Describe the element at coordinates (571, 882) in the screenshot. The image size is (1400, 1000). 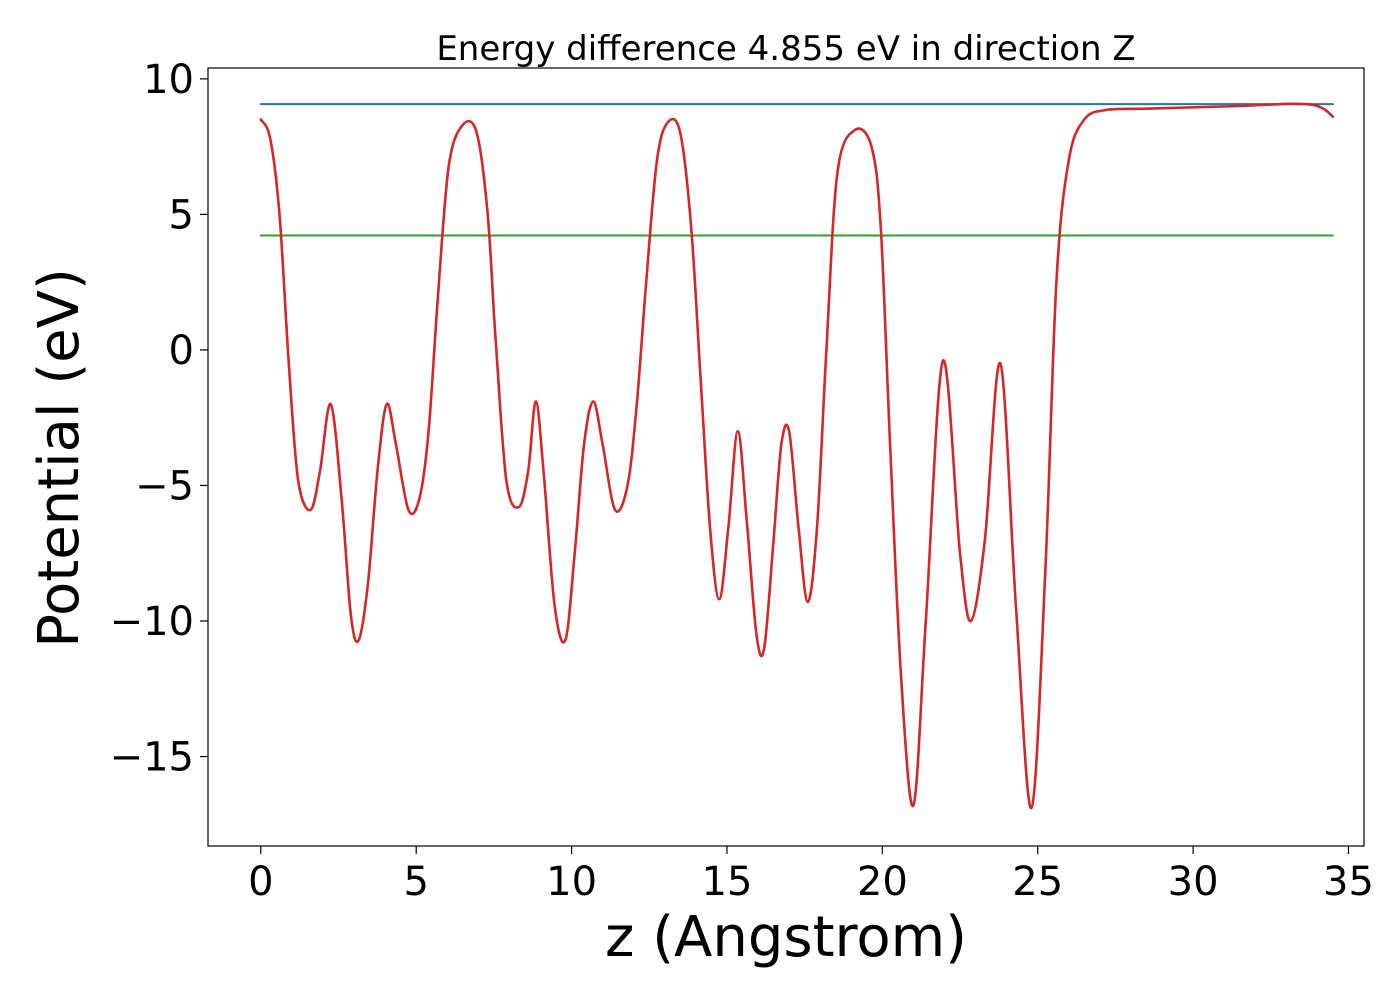
I see `x-tick-label: 10` at that location.